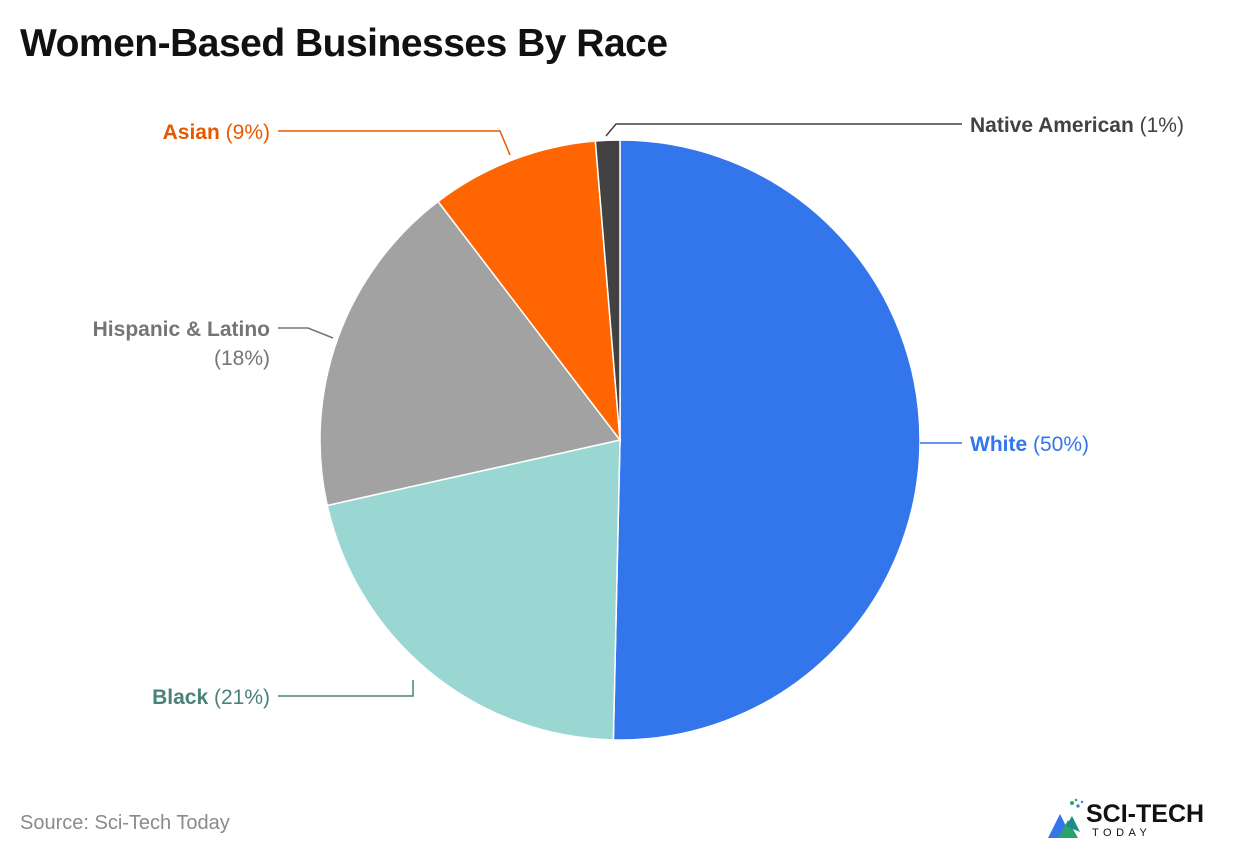  I want to click on brand-logo: SCI-TECH TODAY, so click(1136, 821).